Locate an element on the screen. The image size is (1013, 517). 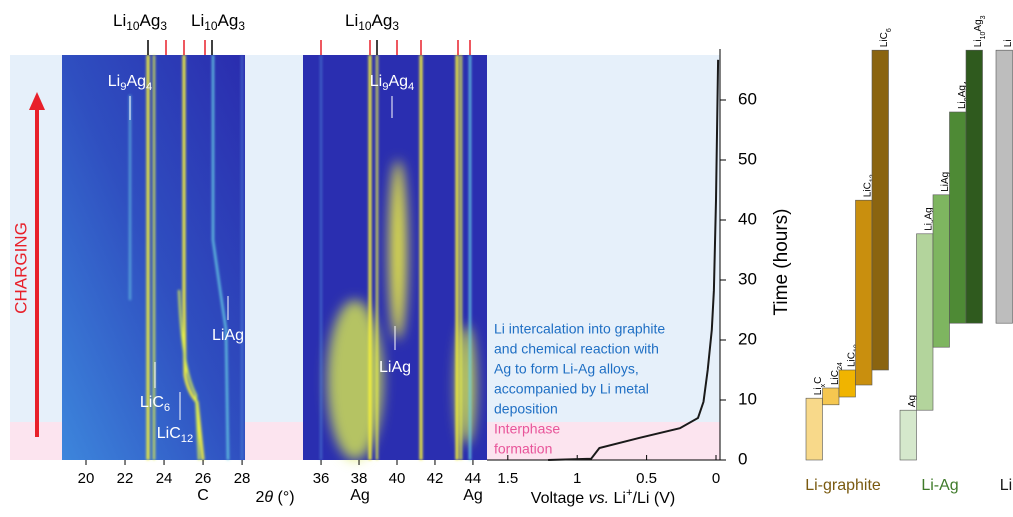
process-annotation: Interphase is located at coordinates (527, 429).